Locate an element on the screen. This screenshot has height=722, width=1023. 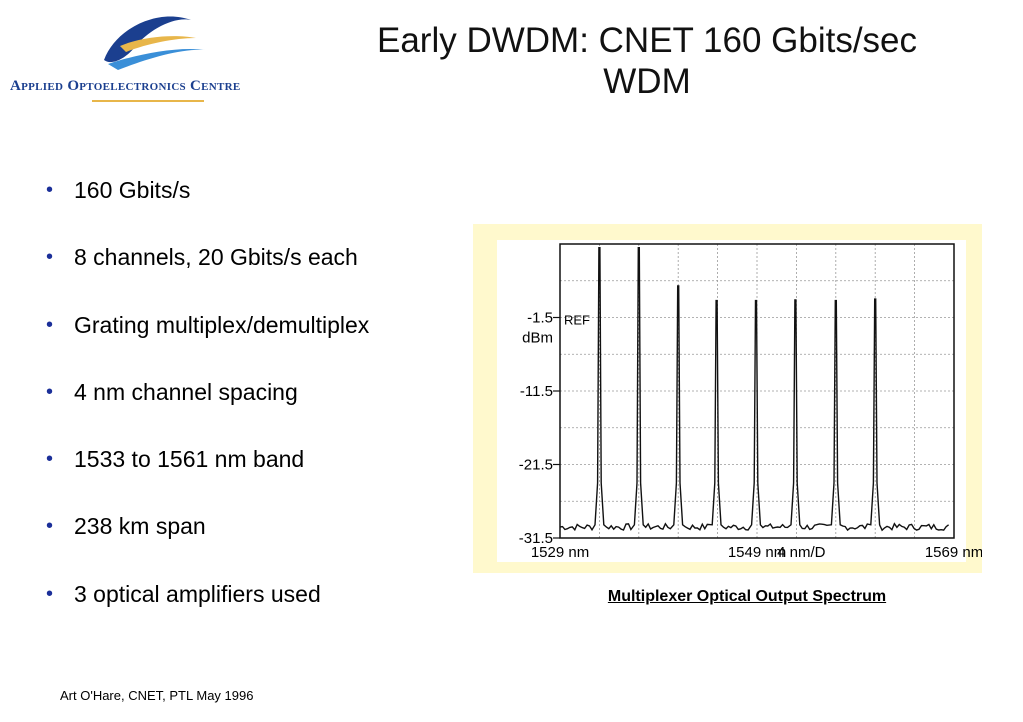
slide-title: Early DWDM: CNET 160 Gbits/sec WDM is located at coordinates (647, 61).